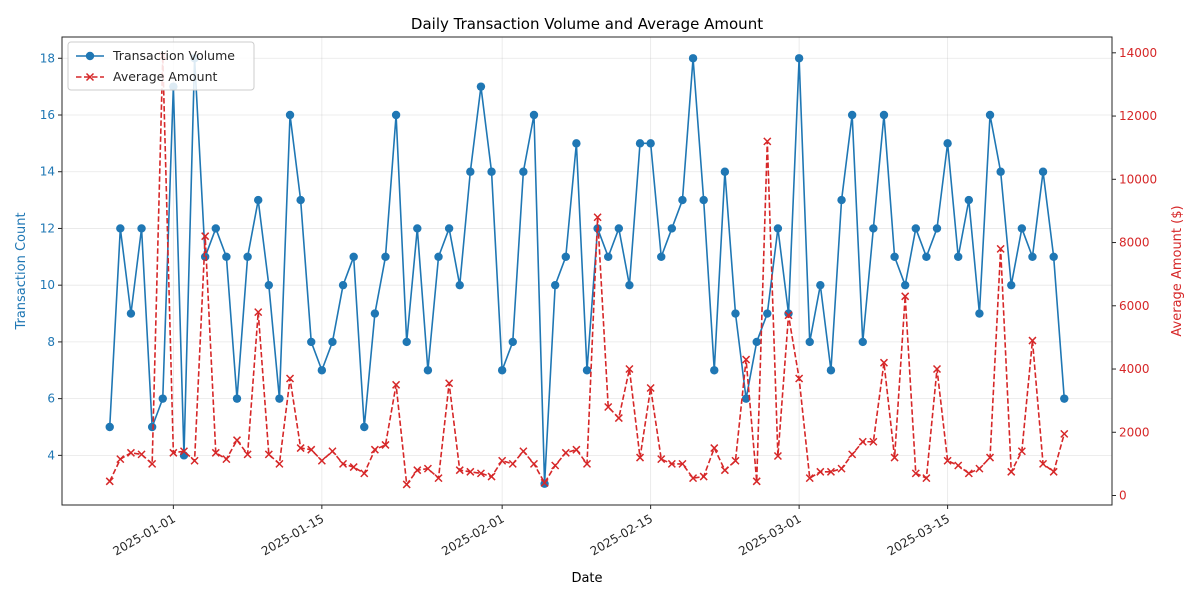 The image size is (1200, 600). What do you see at coordinates (51, 342) in the screenshot?
I see `y-left-tick-label: 8` at bounding box center [51, 342].